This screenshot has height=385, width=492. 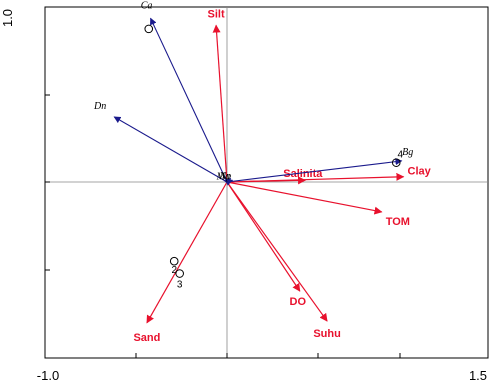 What do you see at coordinates (180, 285) in the screenshot?
I see `site-label-3: 3` at bounding box center [180, 285].